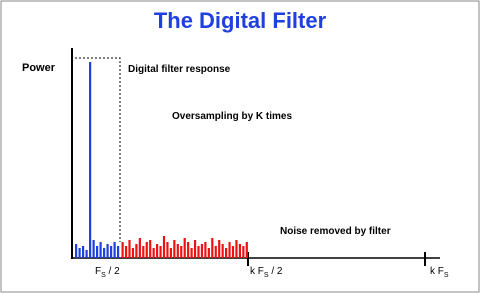  Describe the element at coordinates (335, 231) in the screenshot. I see `annotation: Noise removed by filter` at that location.